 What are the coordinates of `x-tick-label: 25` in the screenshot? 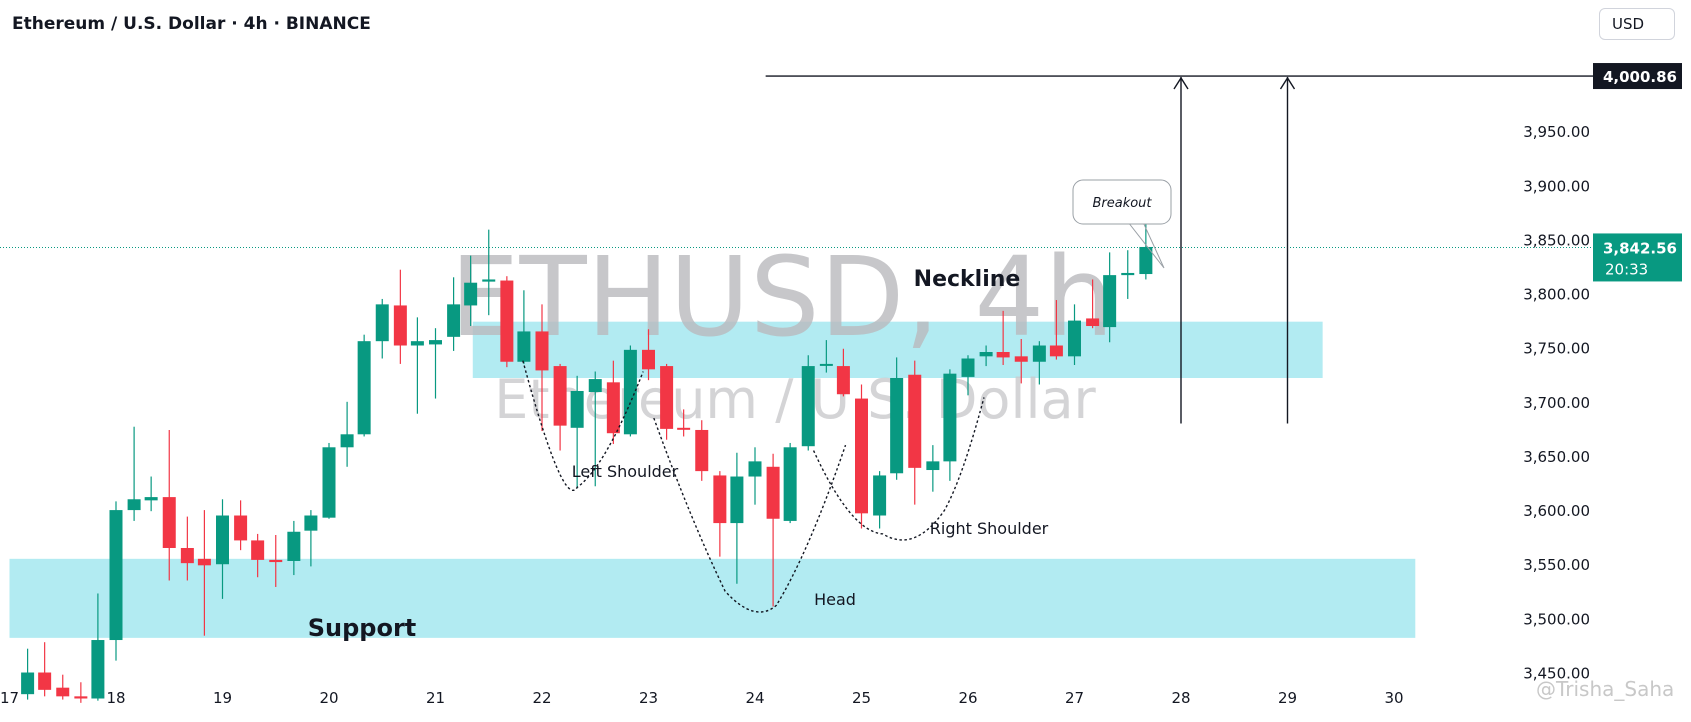 It's located at (861, 698).